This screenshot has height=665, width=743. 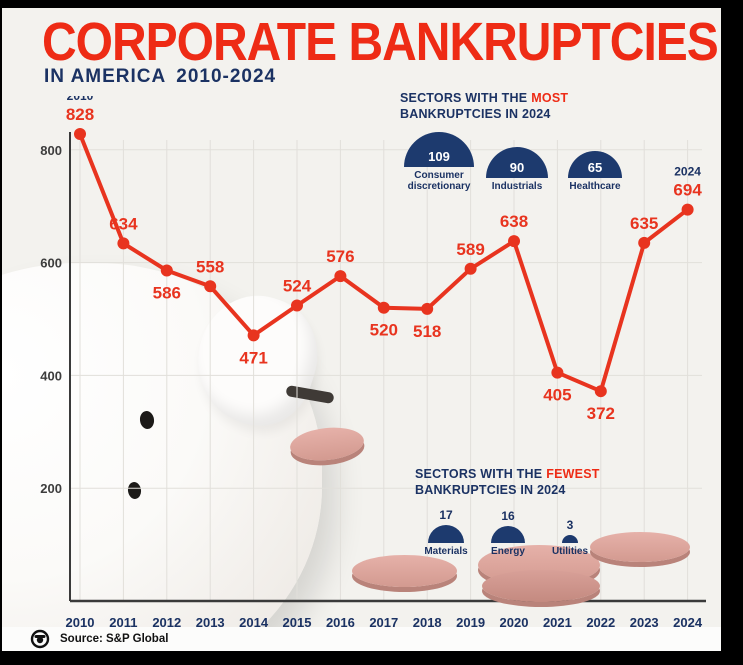 What do you see at coordinates (210, 266) in the screenshot?
I see `svg-text: 558` at bounding box center [210, 266].